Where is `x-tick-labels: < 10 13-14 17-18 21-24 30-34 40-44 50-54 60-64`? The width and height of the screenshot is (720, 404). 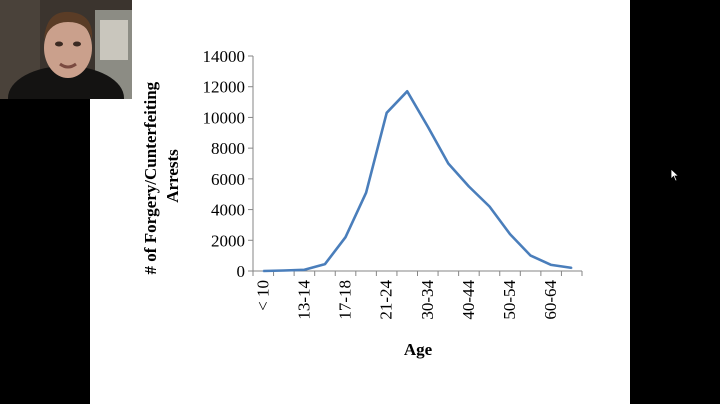
x-tick-labels: < 10 13-14 17-18 21-24 30-34 40-44 50-54 60-64 is located at coordinates (406, 300).